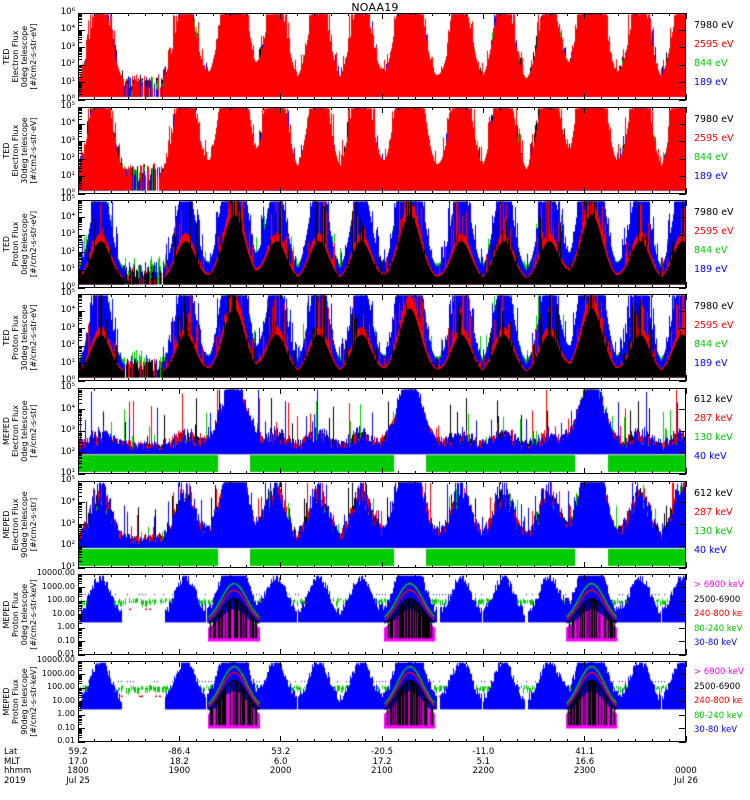 The width and height of the screenshot is (750, 800). I want to click on legend-item: 287 keV, so click(713, 512).